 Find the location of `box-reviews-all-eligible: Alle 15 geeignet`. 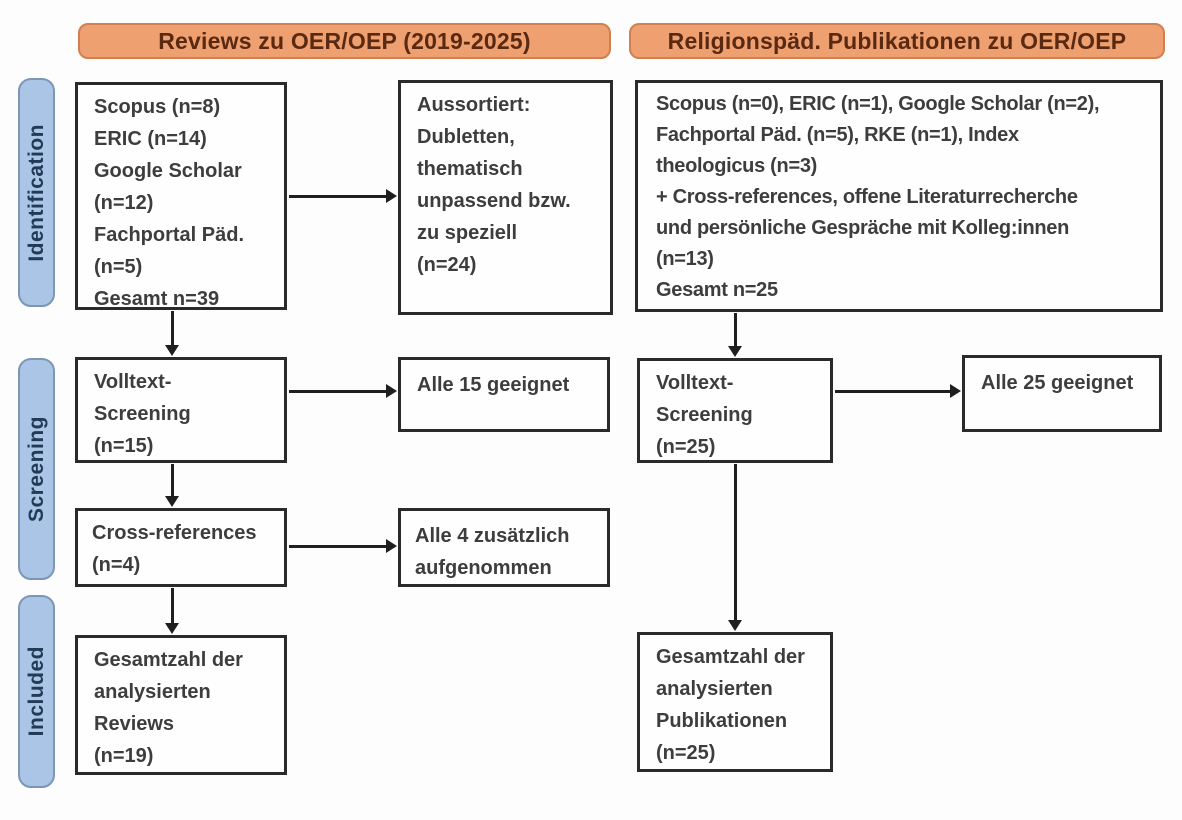

box-reviews-all-eligible: Alle 15 geeignet is located at coordinates (504, 394).